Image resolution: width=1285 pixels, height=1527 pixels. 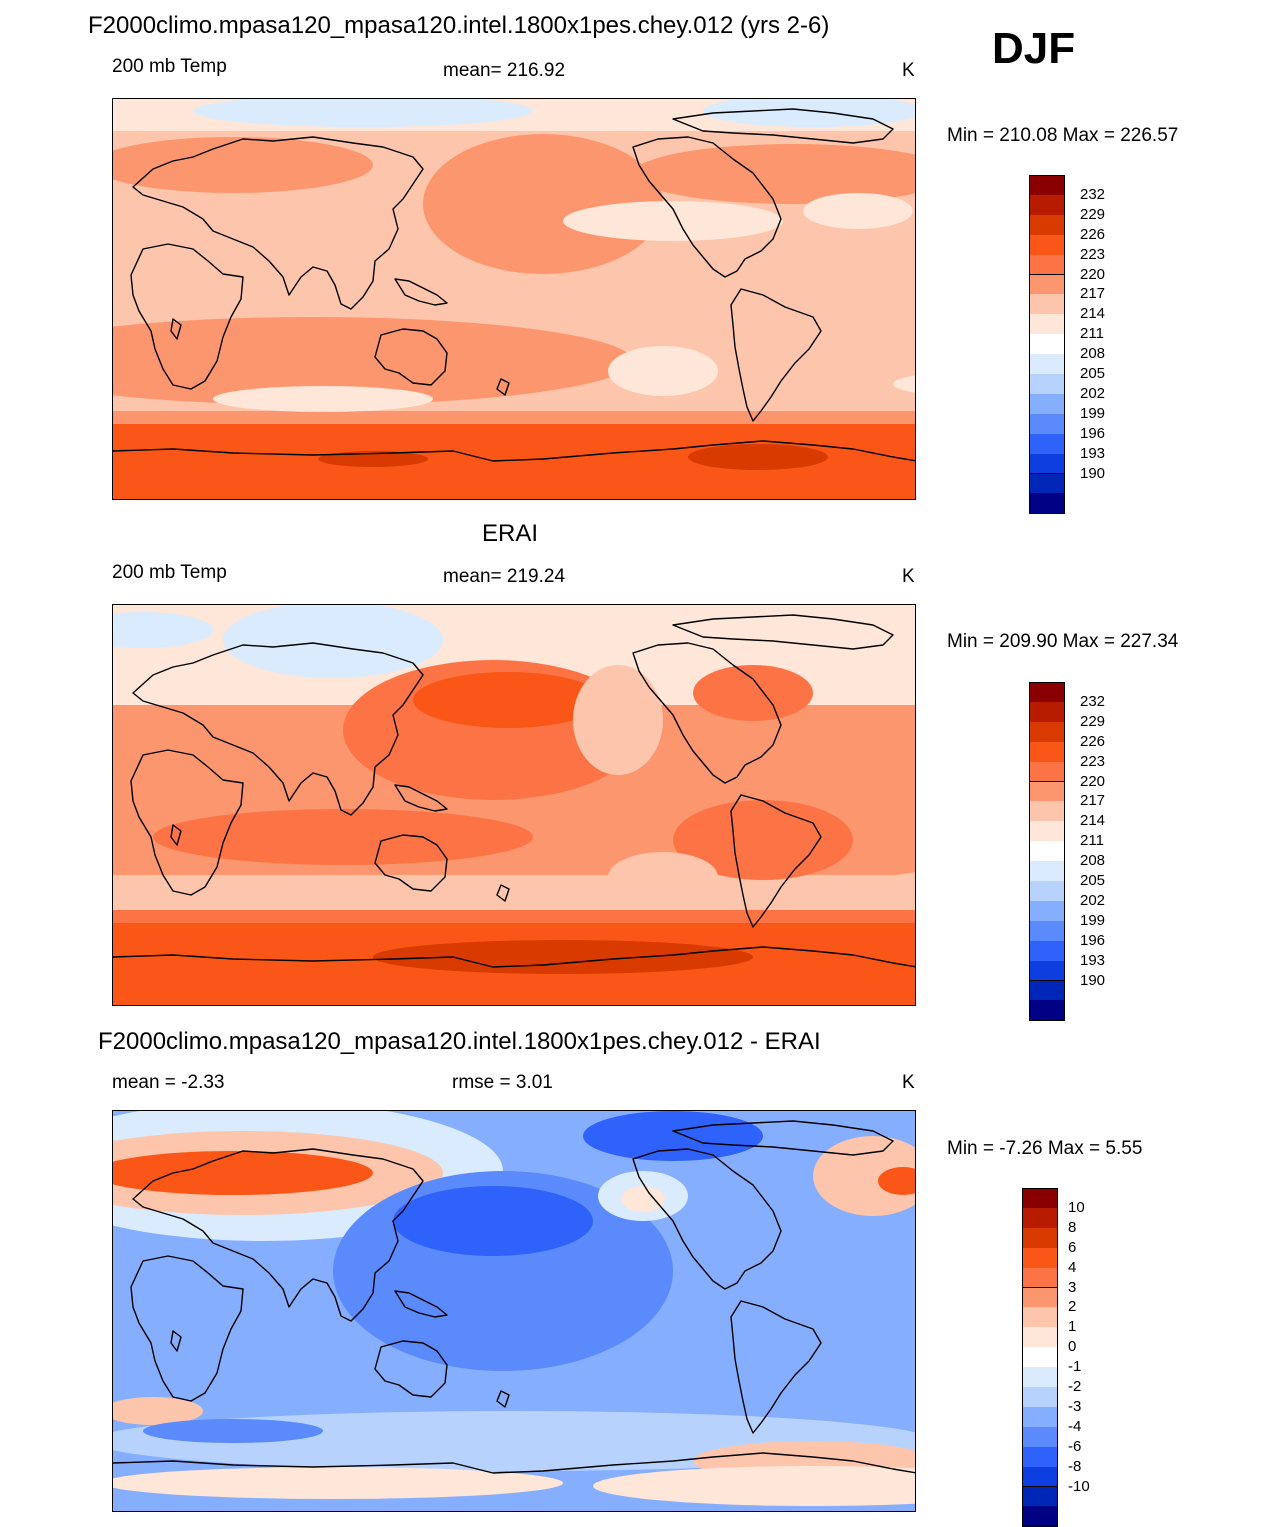 I want to click on panel-2-units: K, so click(x=908, y=576).